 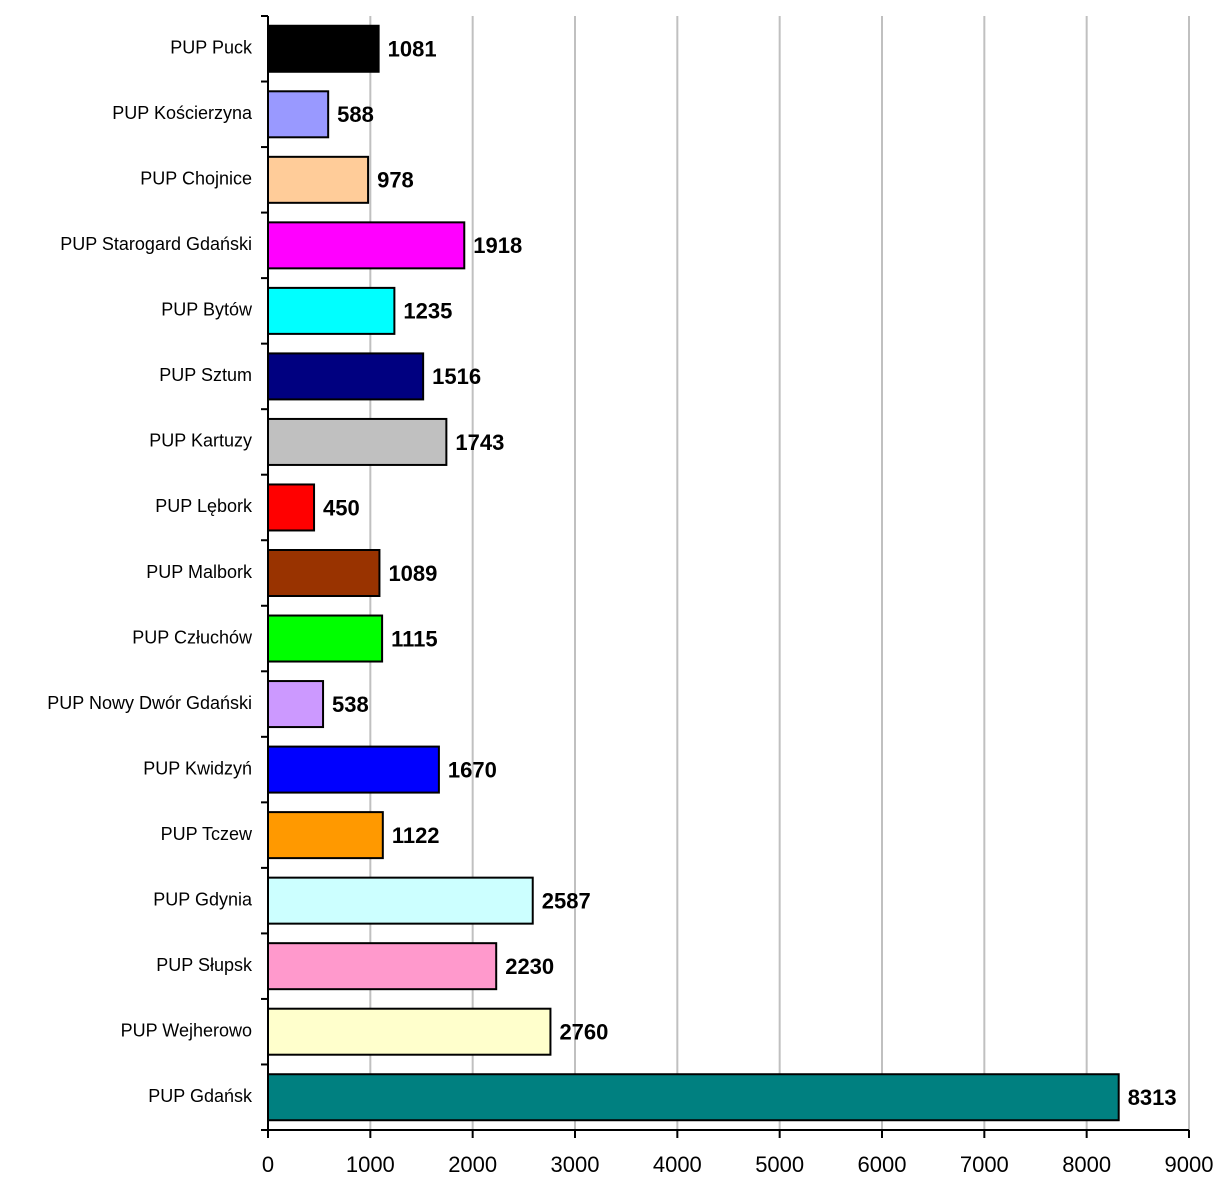 I want to click on value-label: 1670, so click(x=472, y=769).